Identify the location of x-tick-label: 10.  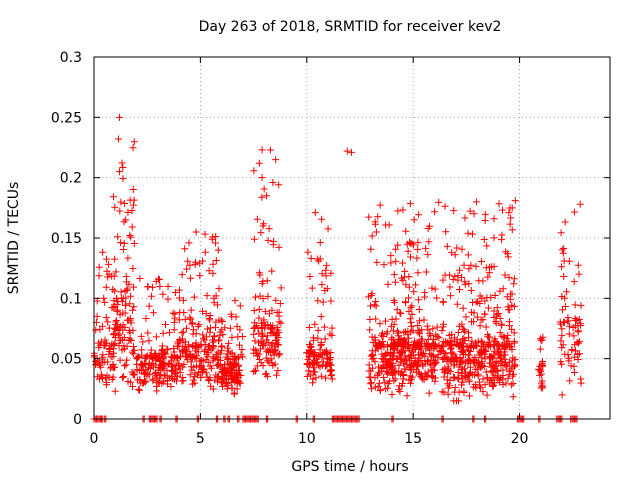
(307, 439).